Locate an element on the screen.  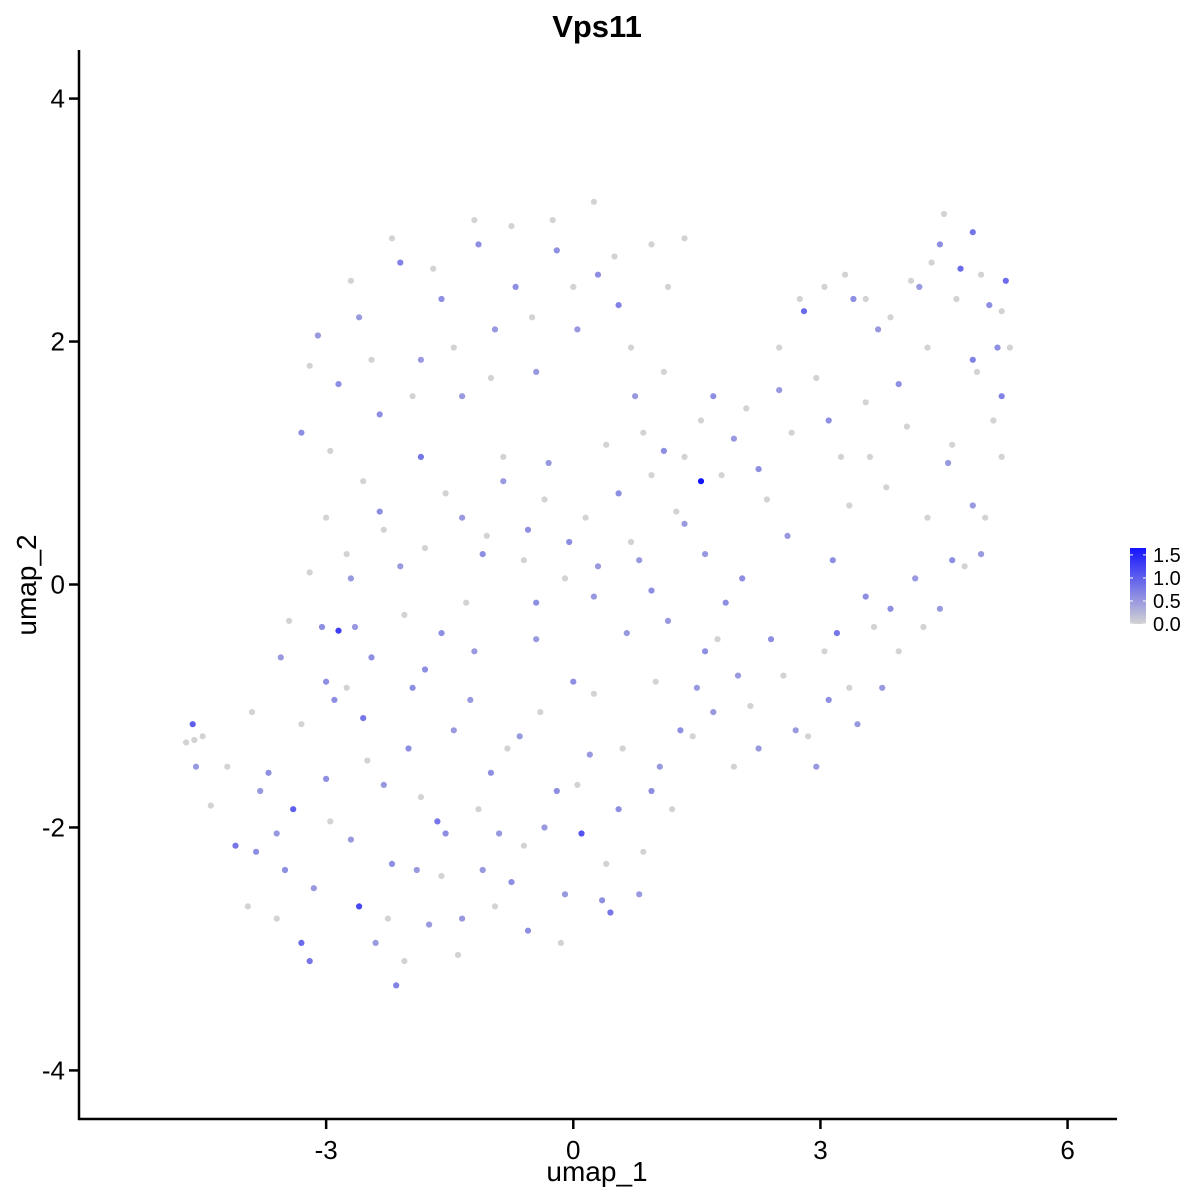
x-axis-ticks: -3 0 3 6 is located at coordinates (695, 1142).